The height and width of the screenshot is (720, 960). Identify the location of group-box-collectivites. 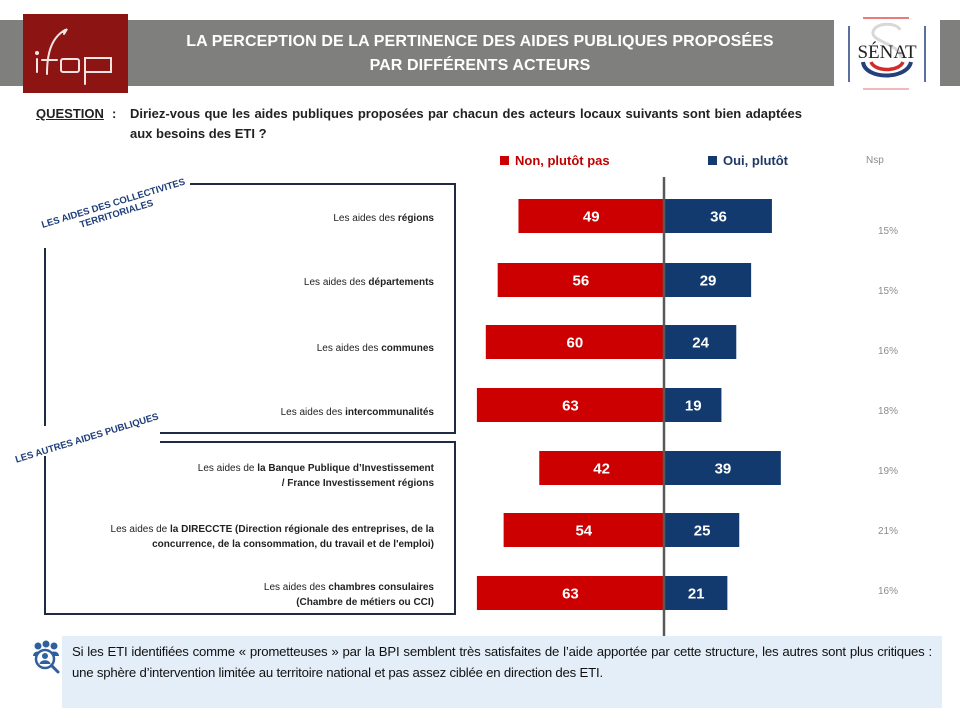
(250, 308).